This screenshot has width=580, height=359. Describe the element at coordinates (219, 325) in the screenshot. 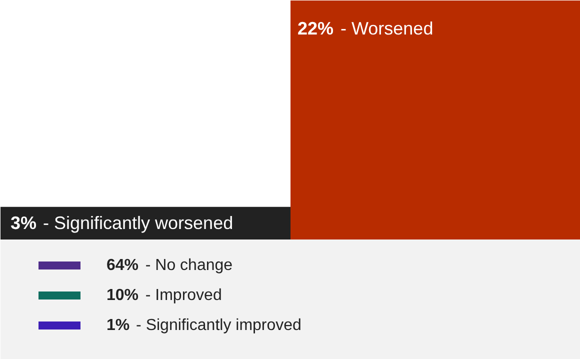

I see `category-label: - Significantly improved` at that location.